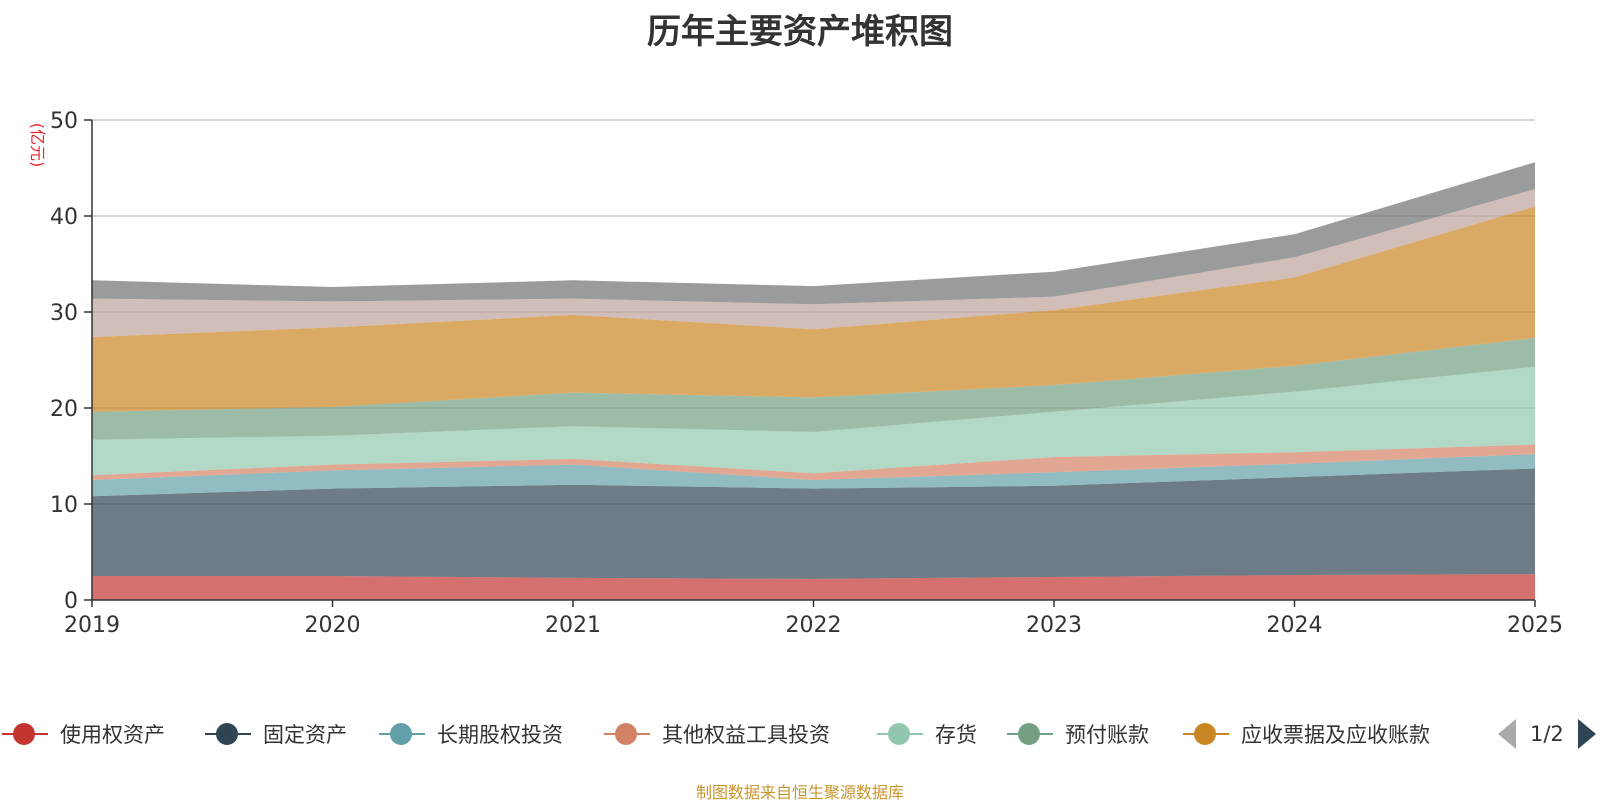 The height and width of the screenshot is (803, 1600). I want to click on legend-item: 固定资产, so click(275, 734).